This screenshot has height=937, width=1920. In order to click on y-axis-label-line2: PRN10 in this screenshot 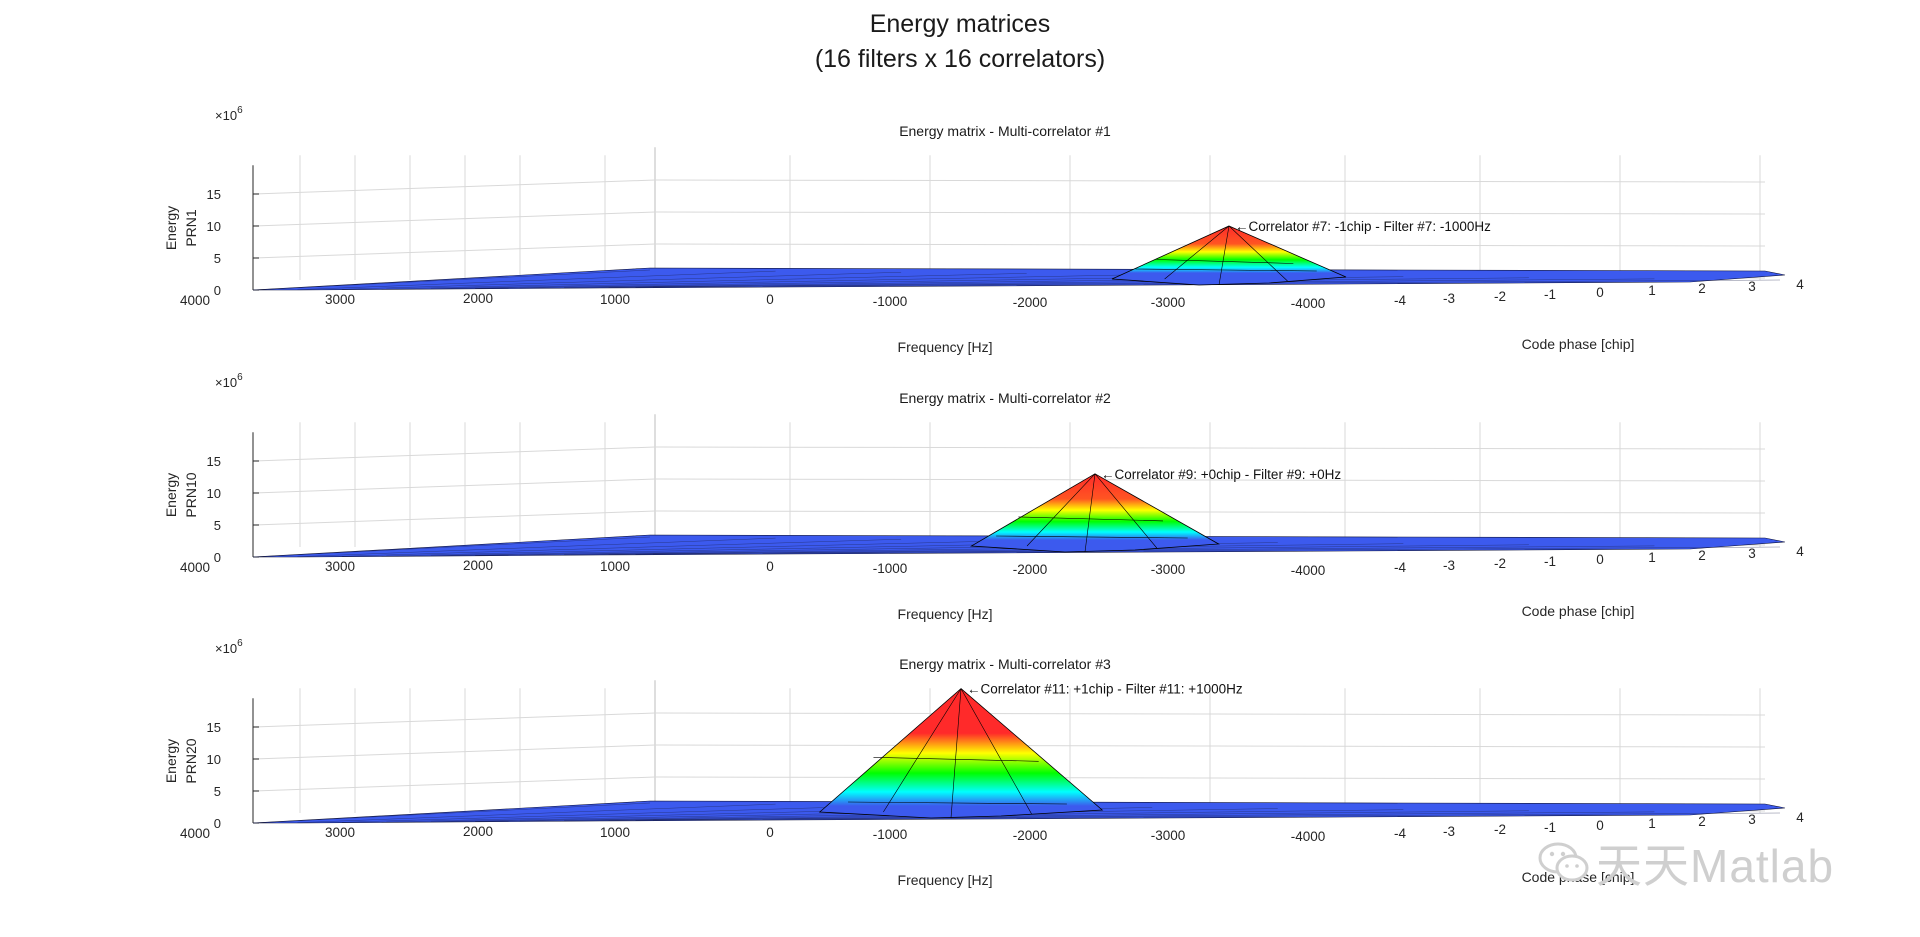, I will do `click(191, 494)`.